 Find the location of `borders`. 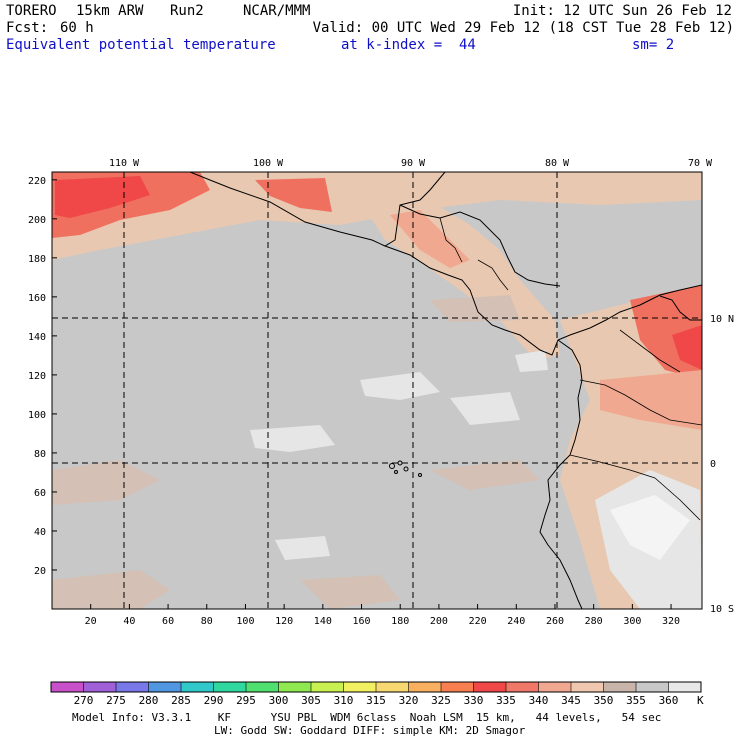

borders is located at coordinates (570, 369).